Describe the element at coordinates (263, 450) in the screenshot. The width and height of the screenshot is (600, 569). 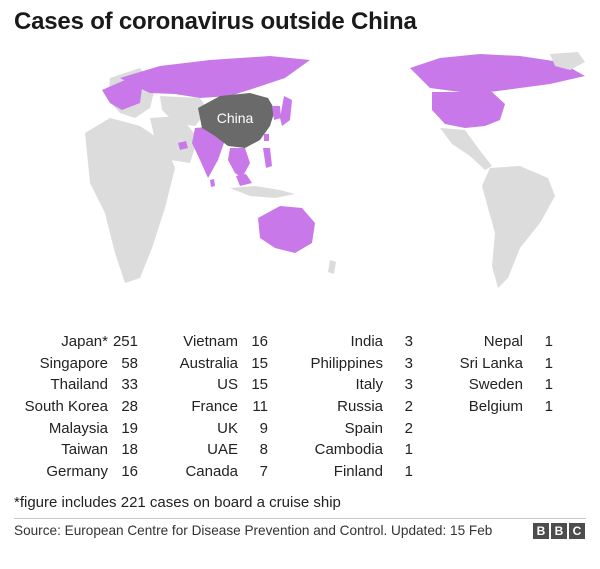
I see `case-count: 8` at that location.